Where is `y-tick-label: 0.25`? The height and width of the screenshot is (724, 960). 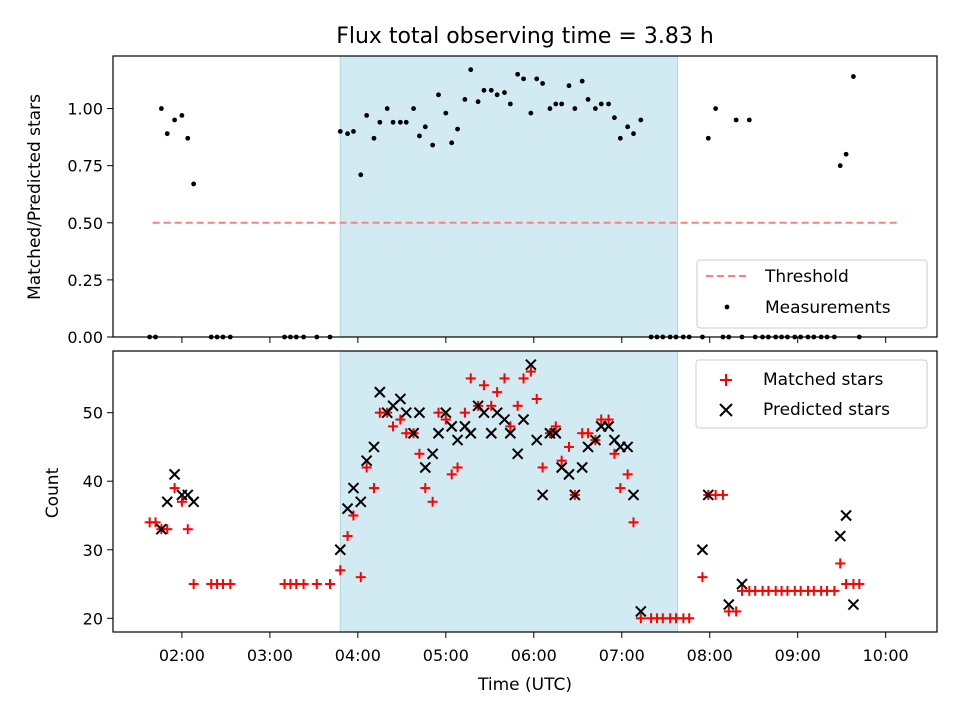 y-tick-label: 0.25 is located at coordinates (85, 280).